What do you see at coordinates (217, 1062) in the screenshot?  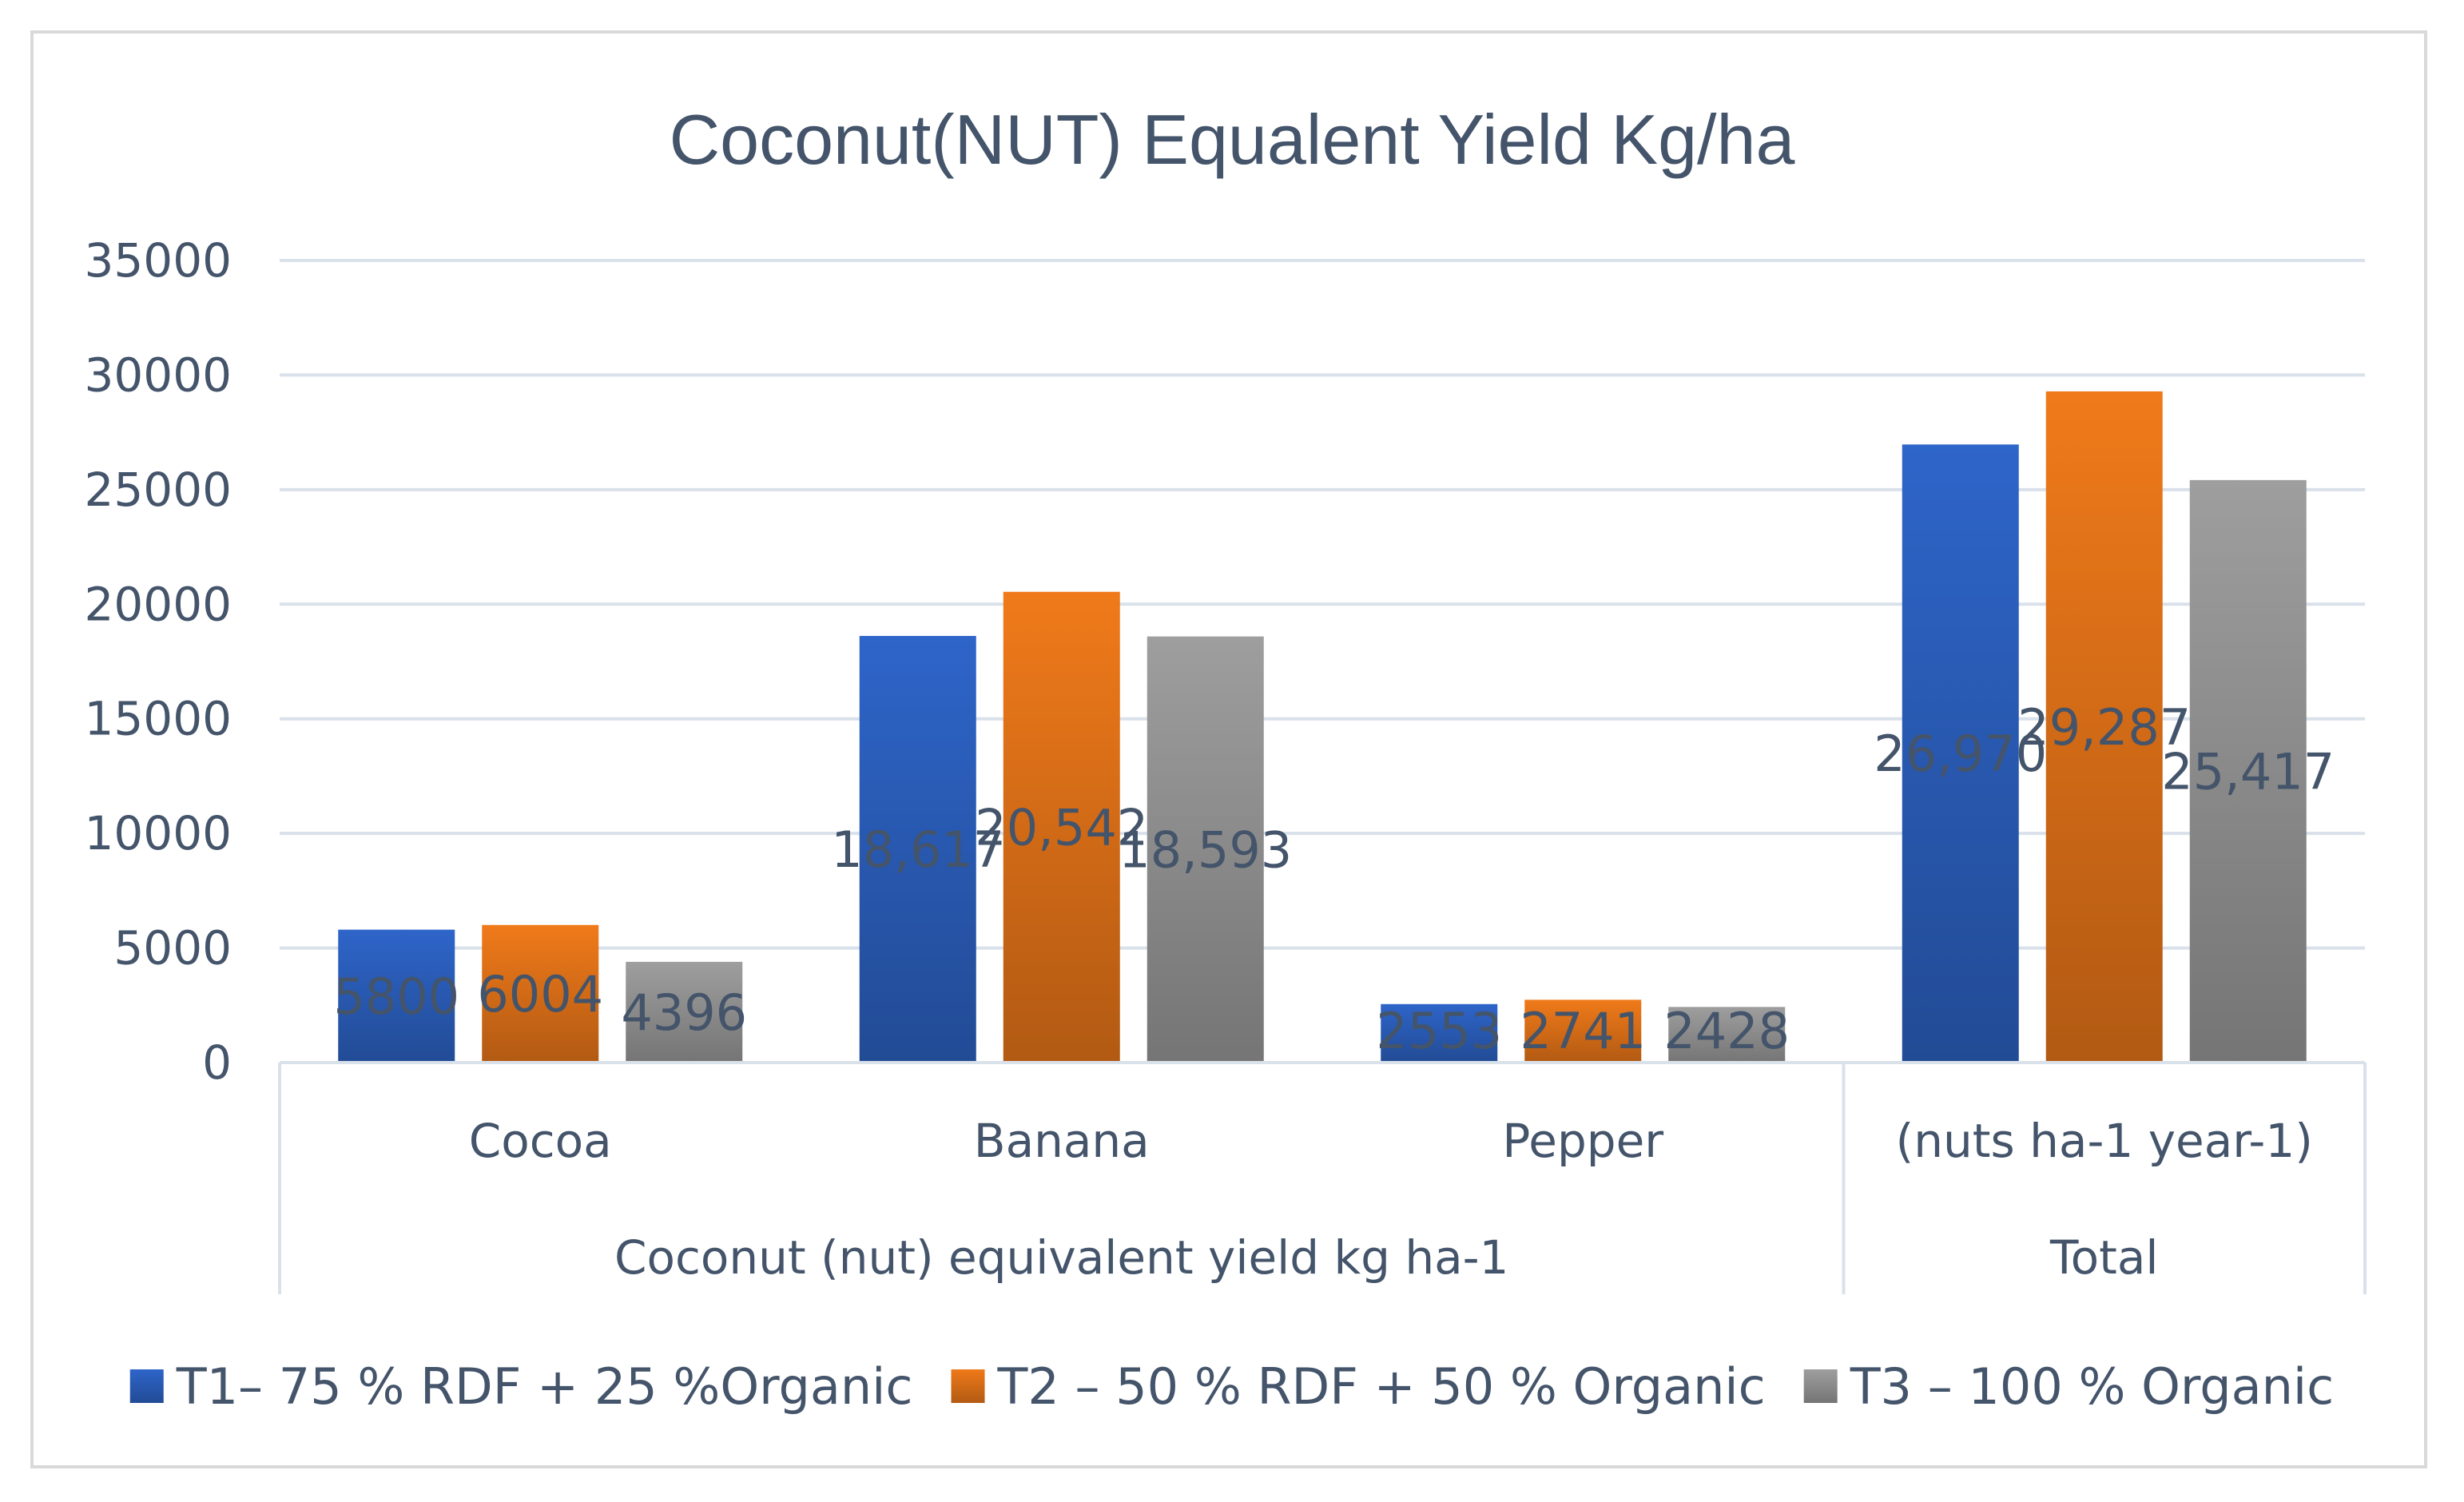 I see `y-tick-label: 0` at bounding box center [217, 1062].